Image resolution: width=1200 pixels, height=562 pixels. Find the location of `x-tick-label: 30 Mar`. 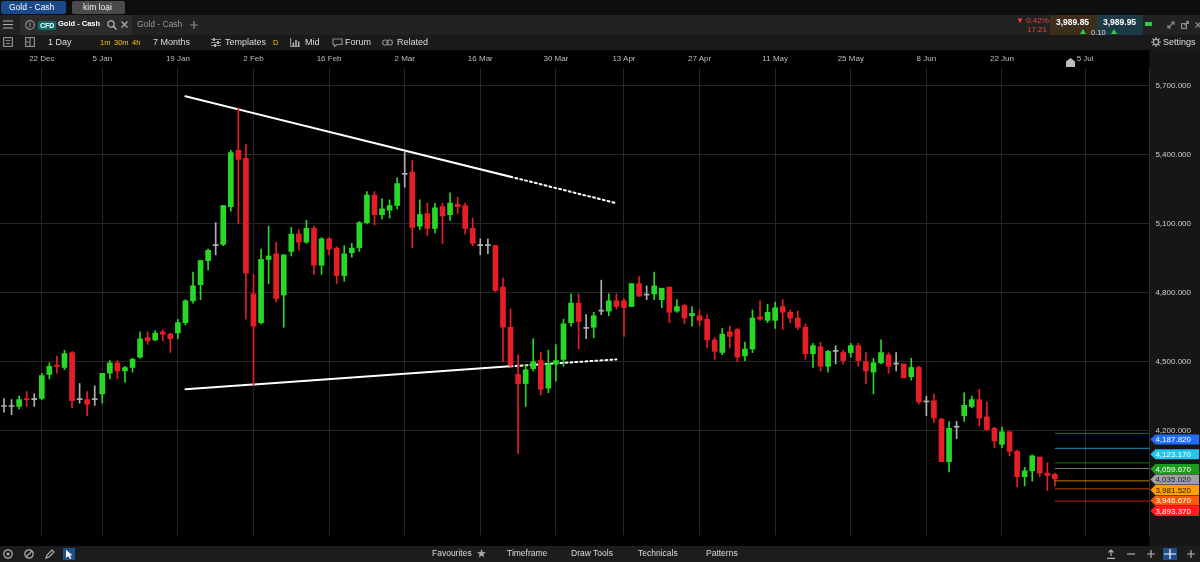

x-tick-label: 30 Mar is located at coordinates (556, 58).